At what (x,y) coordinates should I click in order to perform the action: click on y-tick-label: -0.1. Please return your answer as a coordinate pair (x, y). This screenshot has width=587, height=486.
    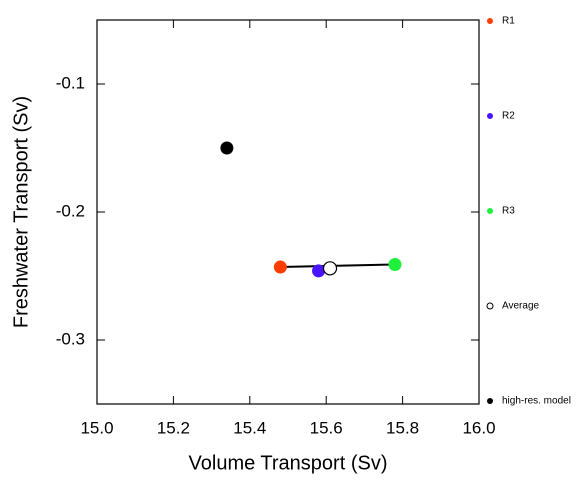
    Looking at the image, I should click on (70, 82).